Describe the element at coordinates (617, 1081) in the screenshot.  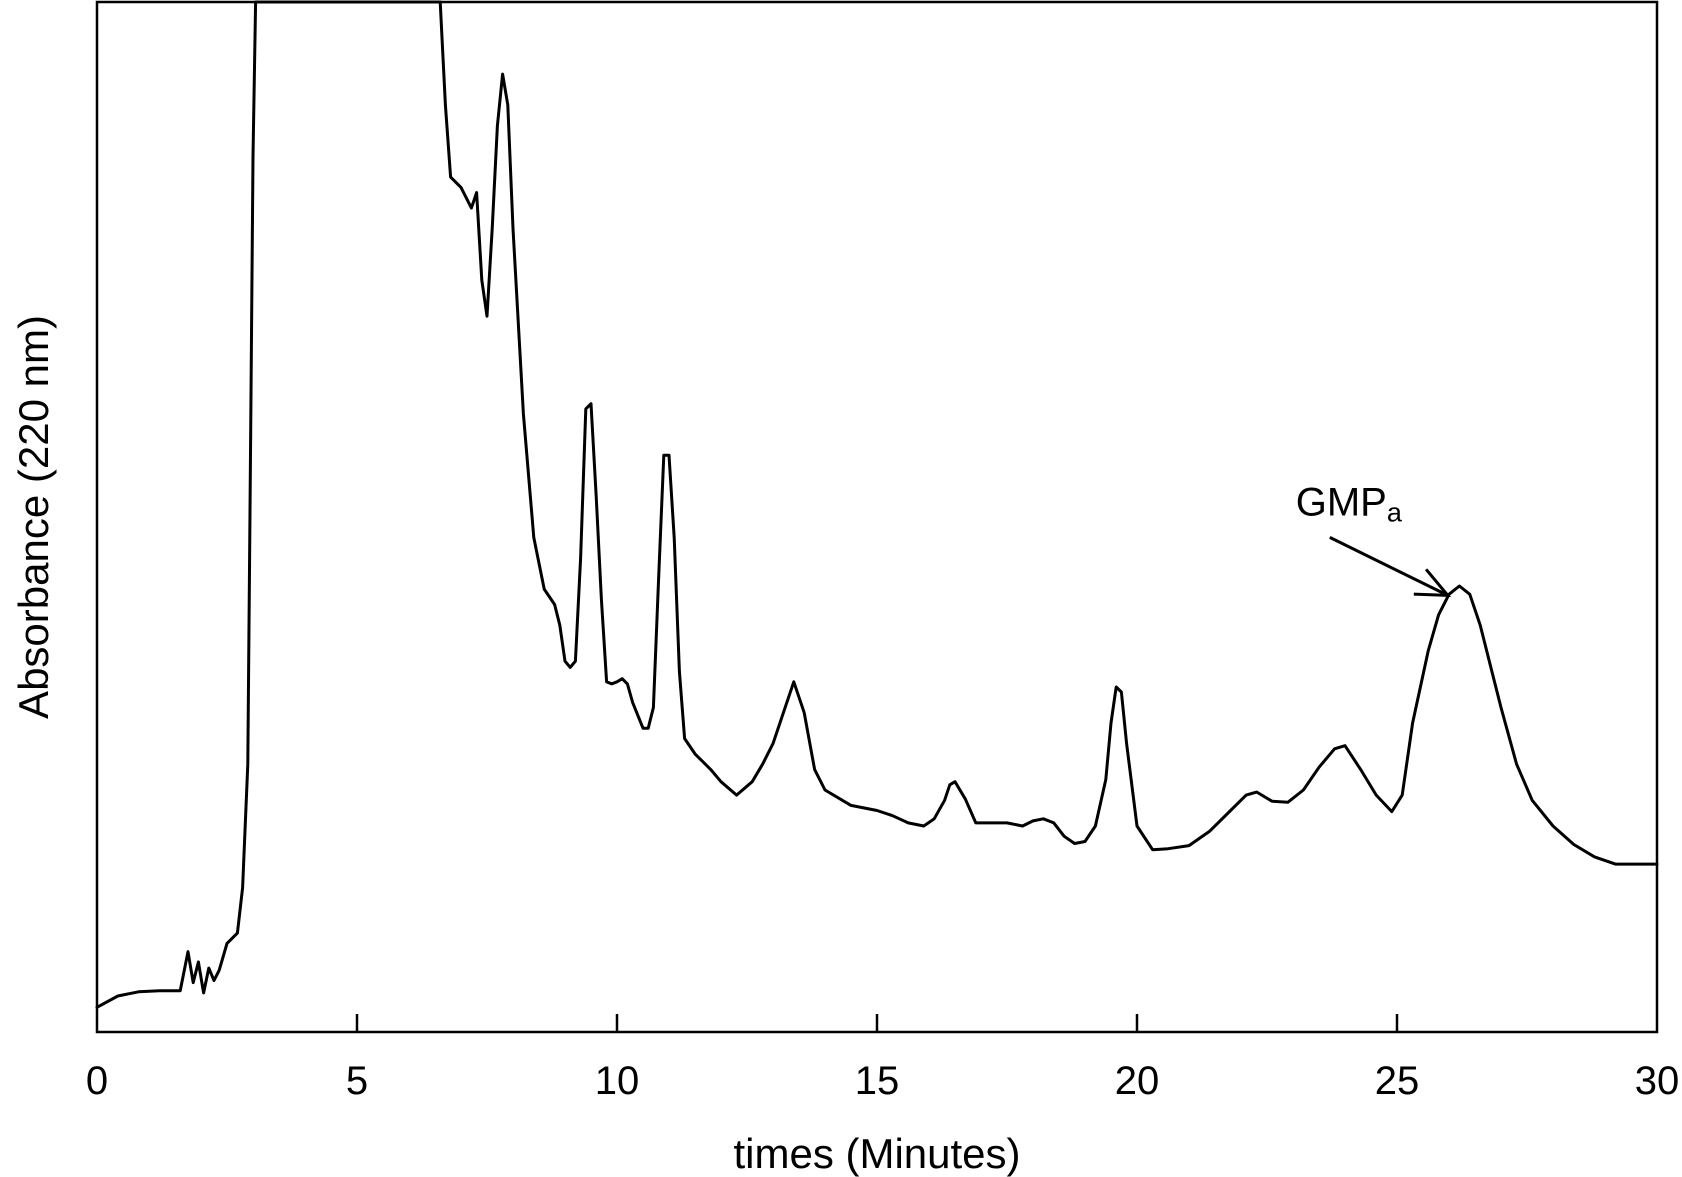
I see `x-tick-label: 10` at that location.